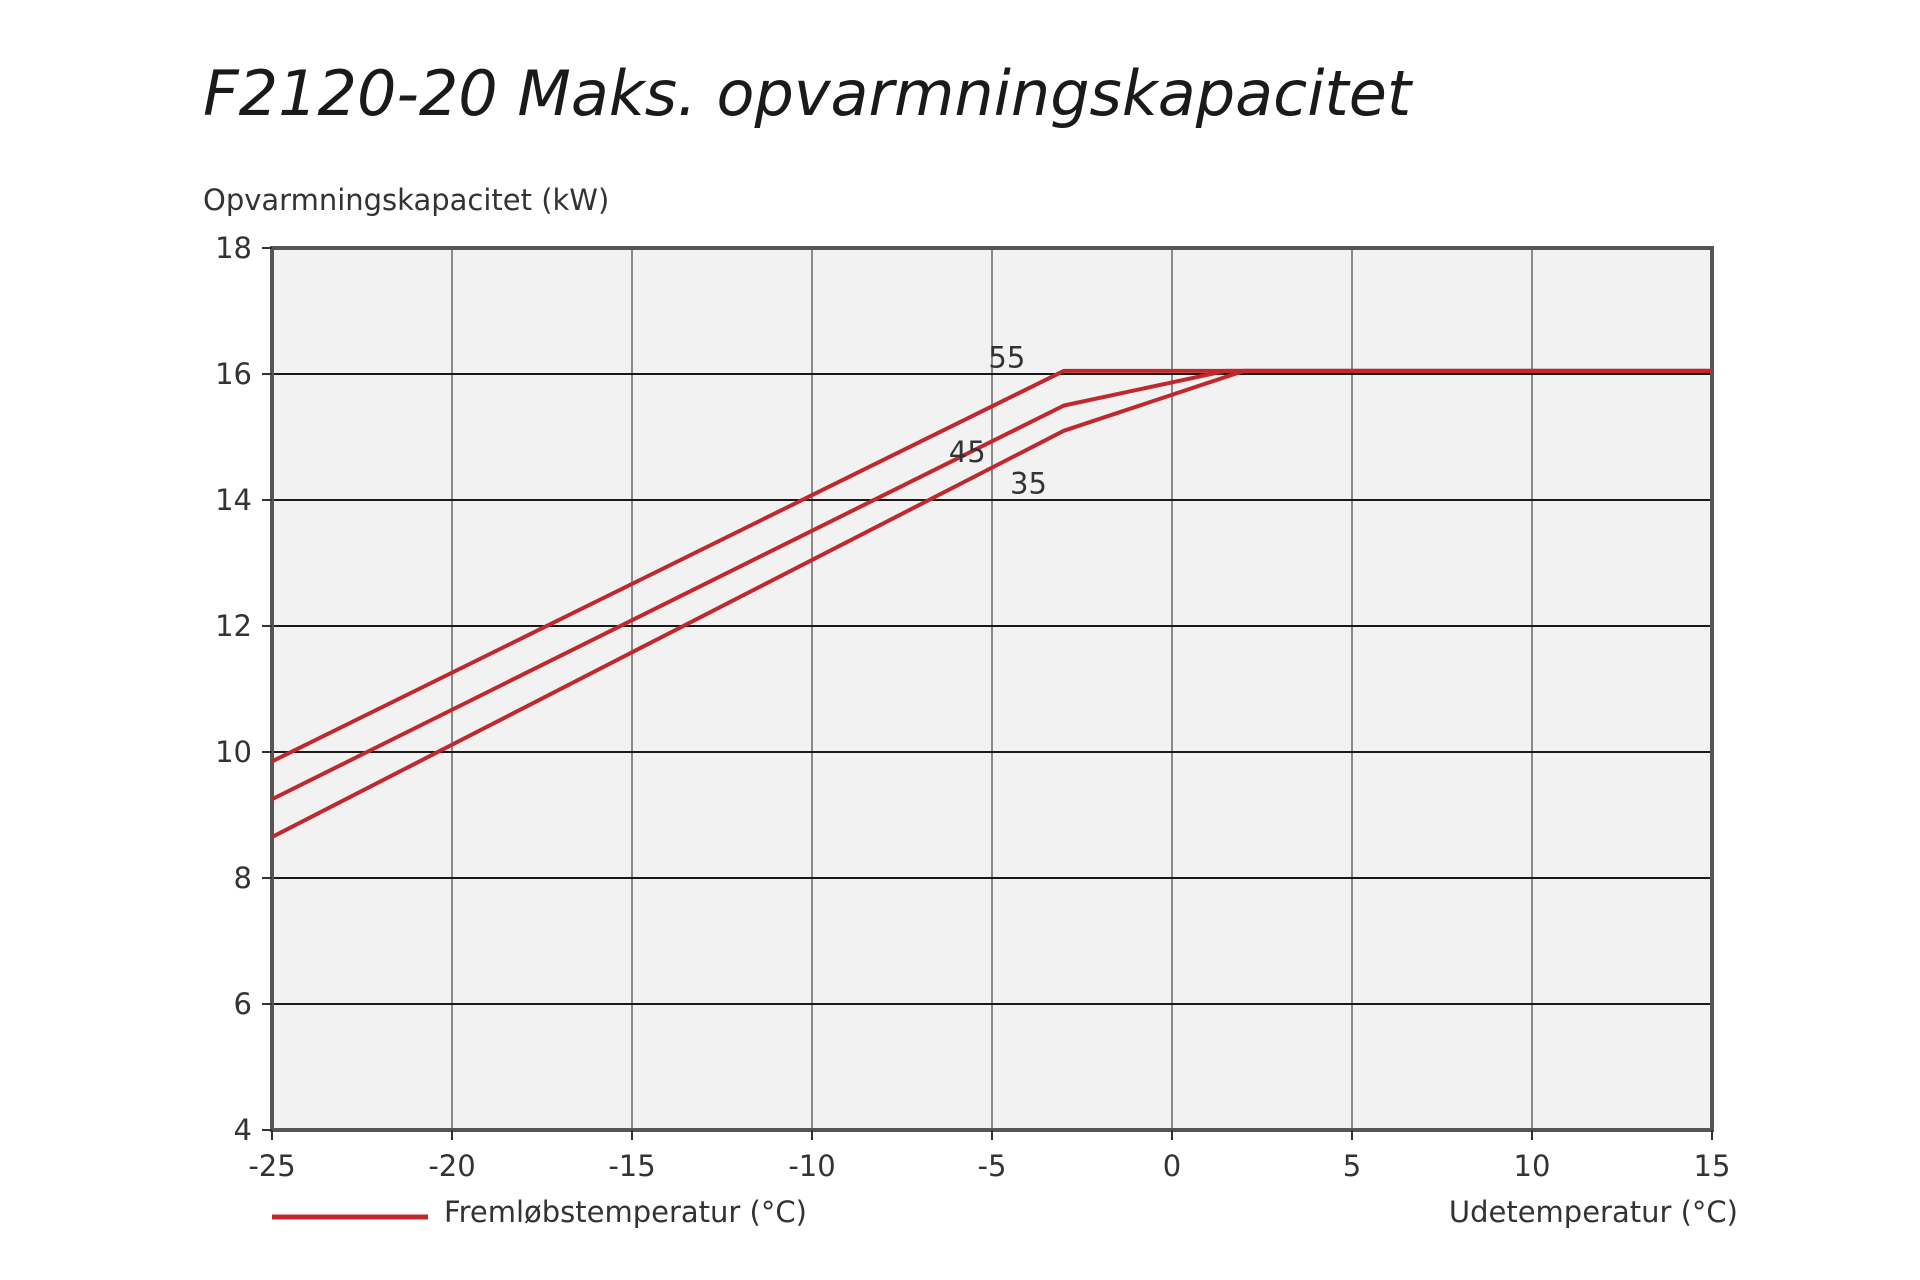  What do you see at coordinates (811, 1166) in the screenshot?
I see `x-tick-label: -10` at bounding box center [811, 1166].